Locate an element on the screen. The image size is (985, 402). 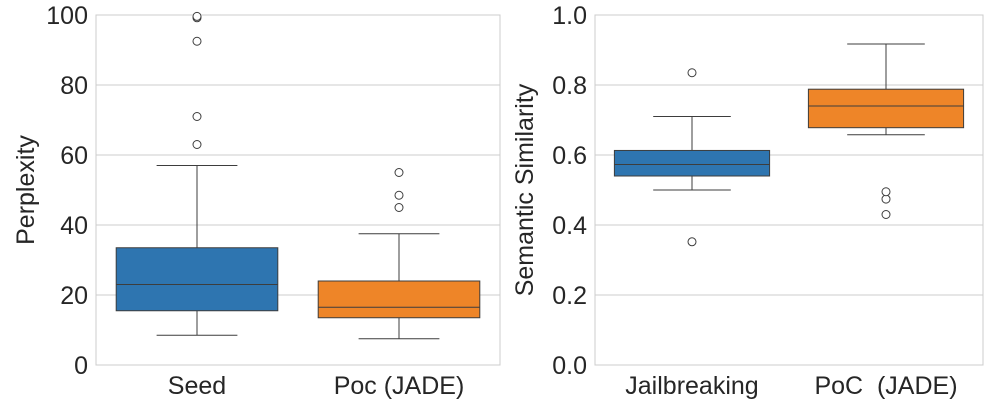
y-tick-label: 0.0 is located at coordinates (569, 366).